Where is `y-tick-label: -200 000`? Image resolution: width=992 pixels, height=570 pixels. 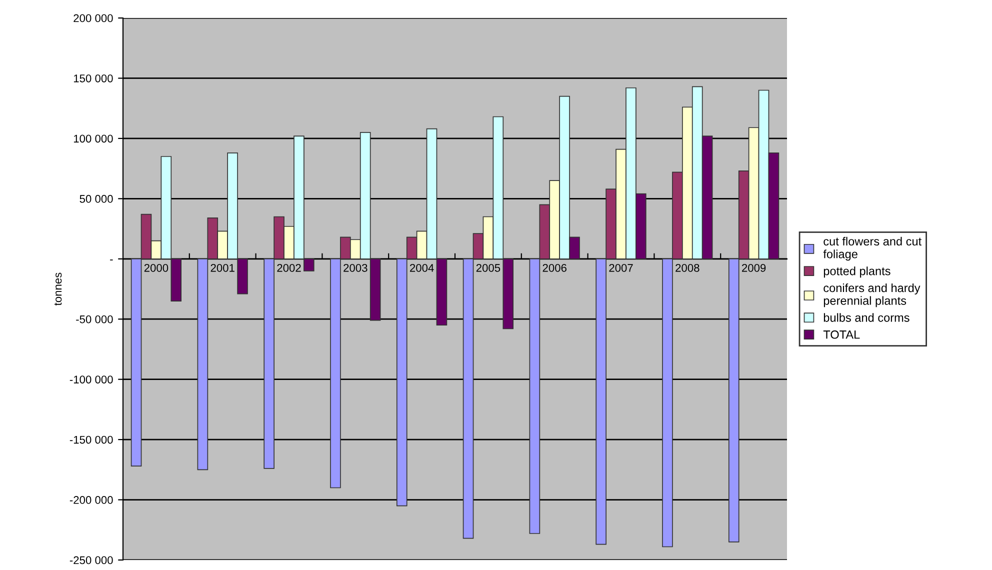 y-tick-label: -200 000 is located at coordinates (91, 500).